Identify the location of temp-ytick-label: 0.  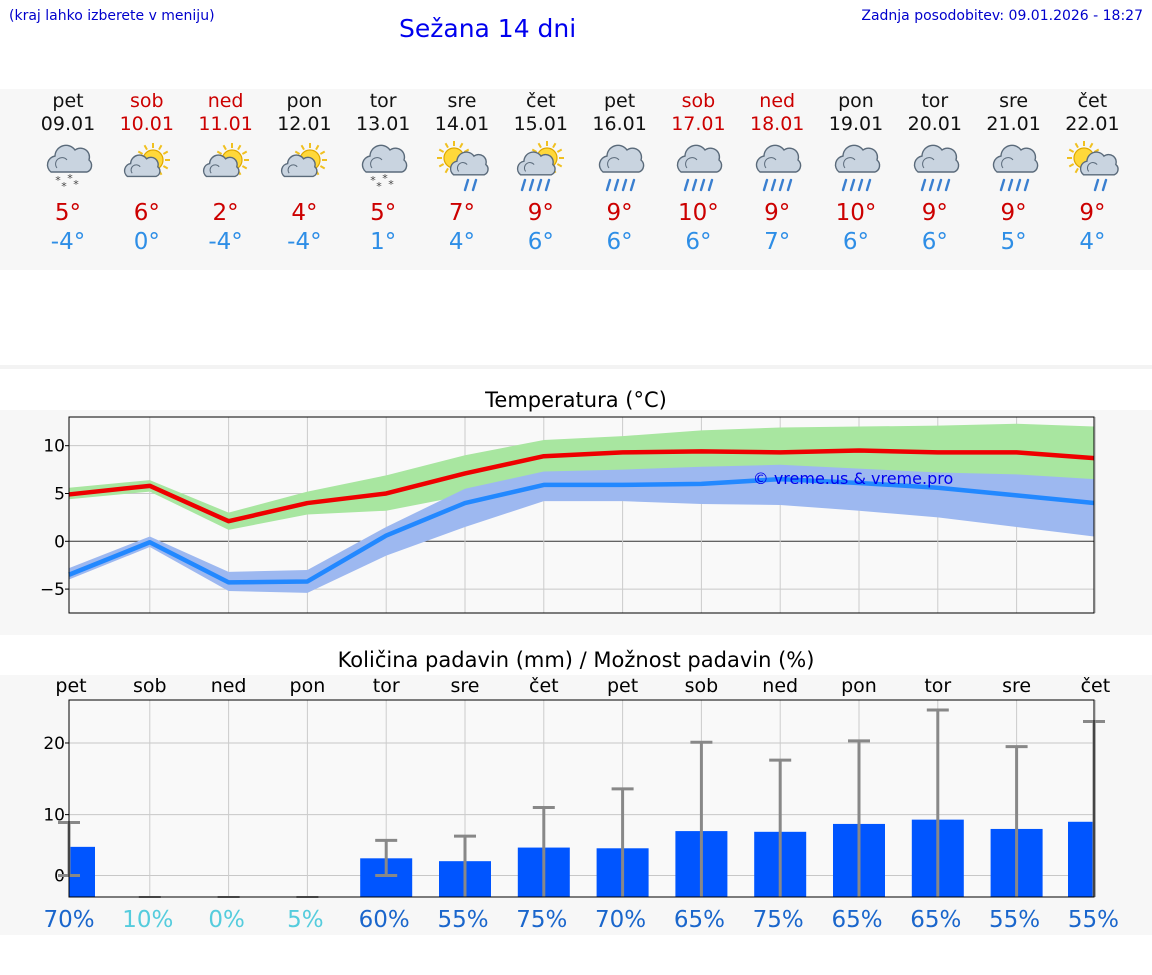
(59, 542).